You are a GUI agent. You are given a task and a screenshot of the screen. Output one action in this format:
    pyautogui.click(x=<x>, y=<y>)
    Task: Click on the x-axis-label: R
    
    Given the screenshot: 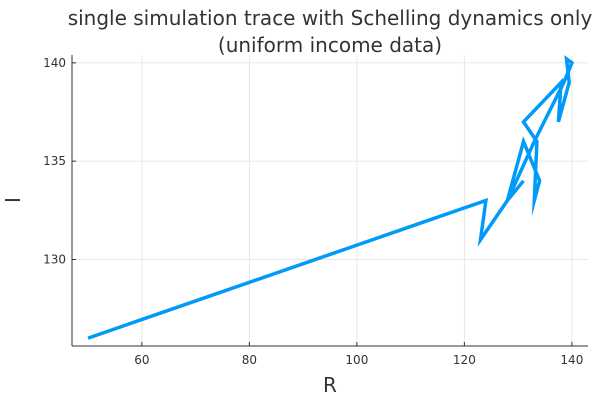 What is the action you would take?
    pyautogui.click(x=330, y=385)
    